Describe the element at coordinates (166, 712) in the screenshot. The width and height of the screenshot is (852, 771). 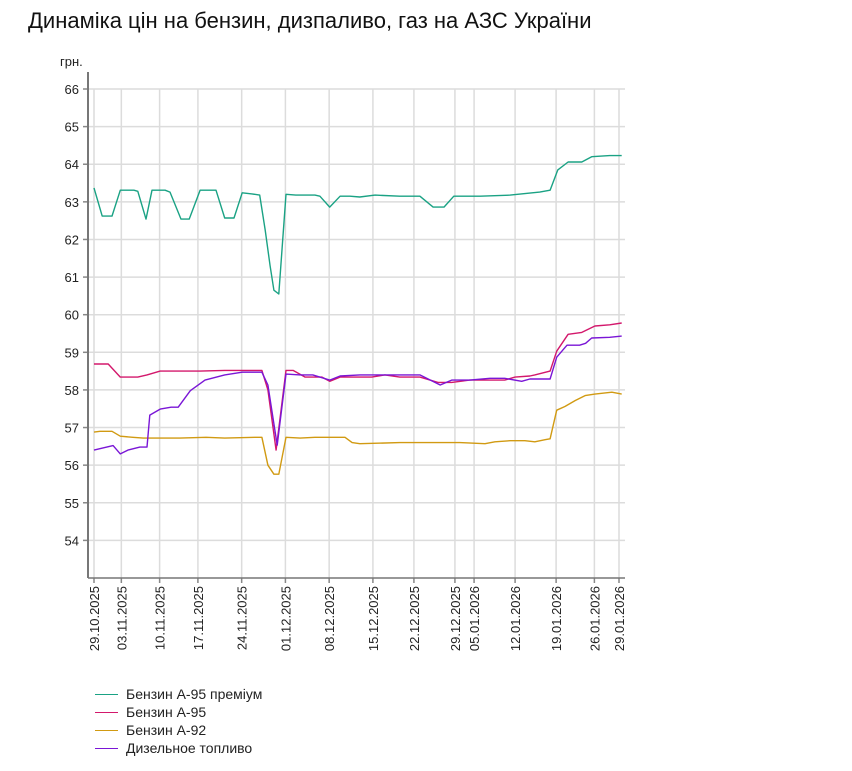
I see `legend-label: Бензин А-95` at that location.